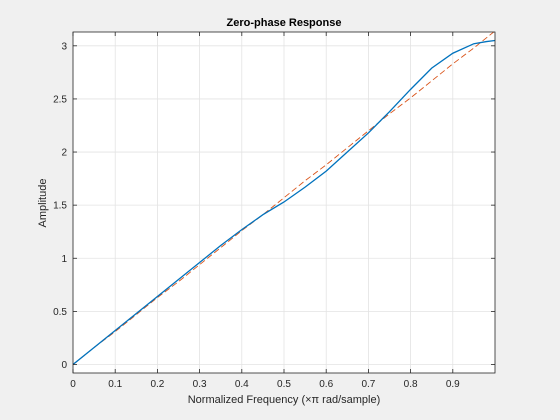 The width and height of the screenshot is (560, 420). Describe the element at coordinates (60, 312) in the screenshot. I see `y-tick-label: 0.5` at that location.